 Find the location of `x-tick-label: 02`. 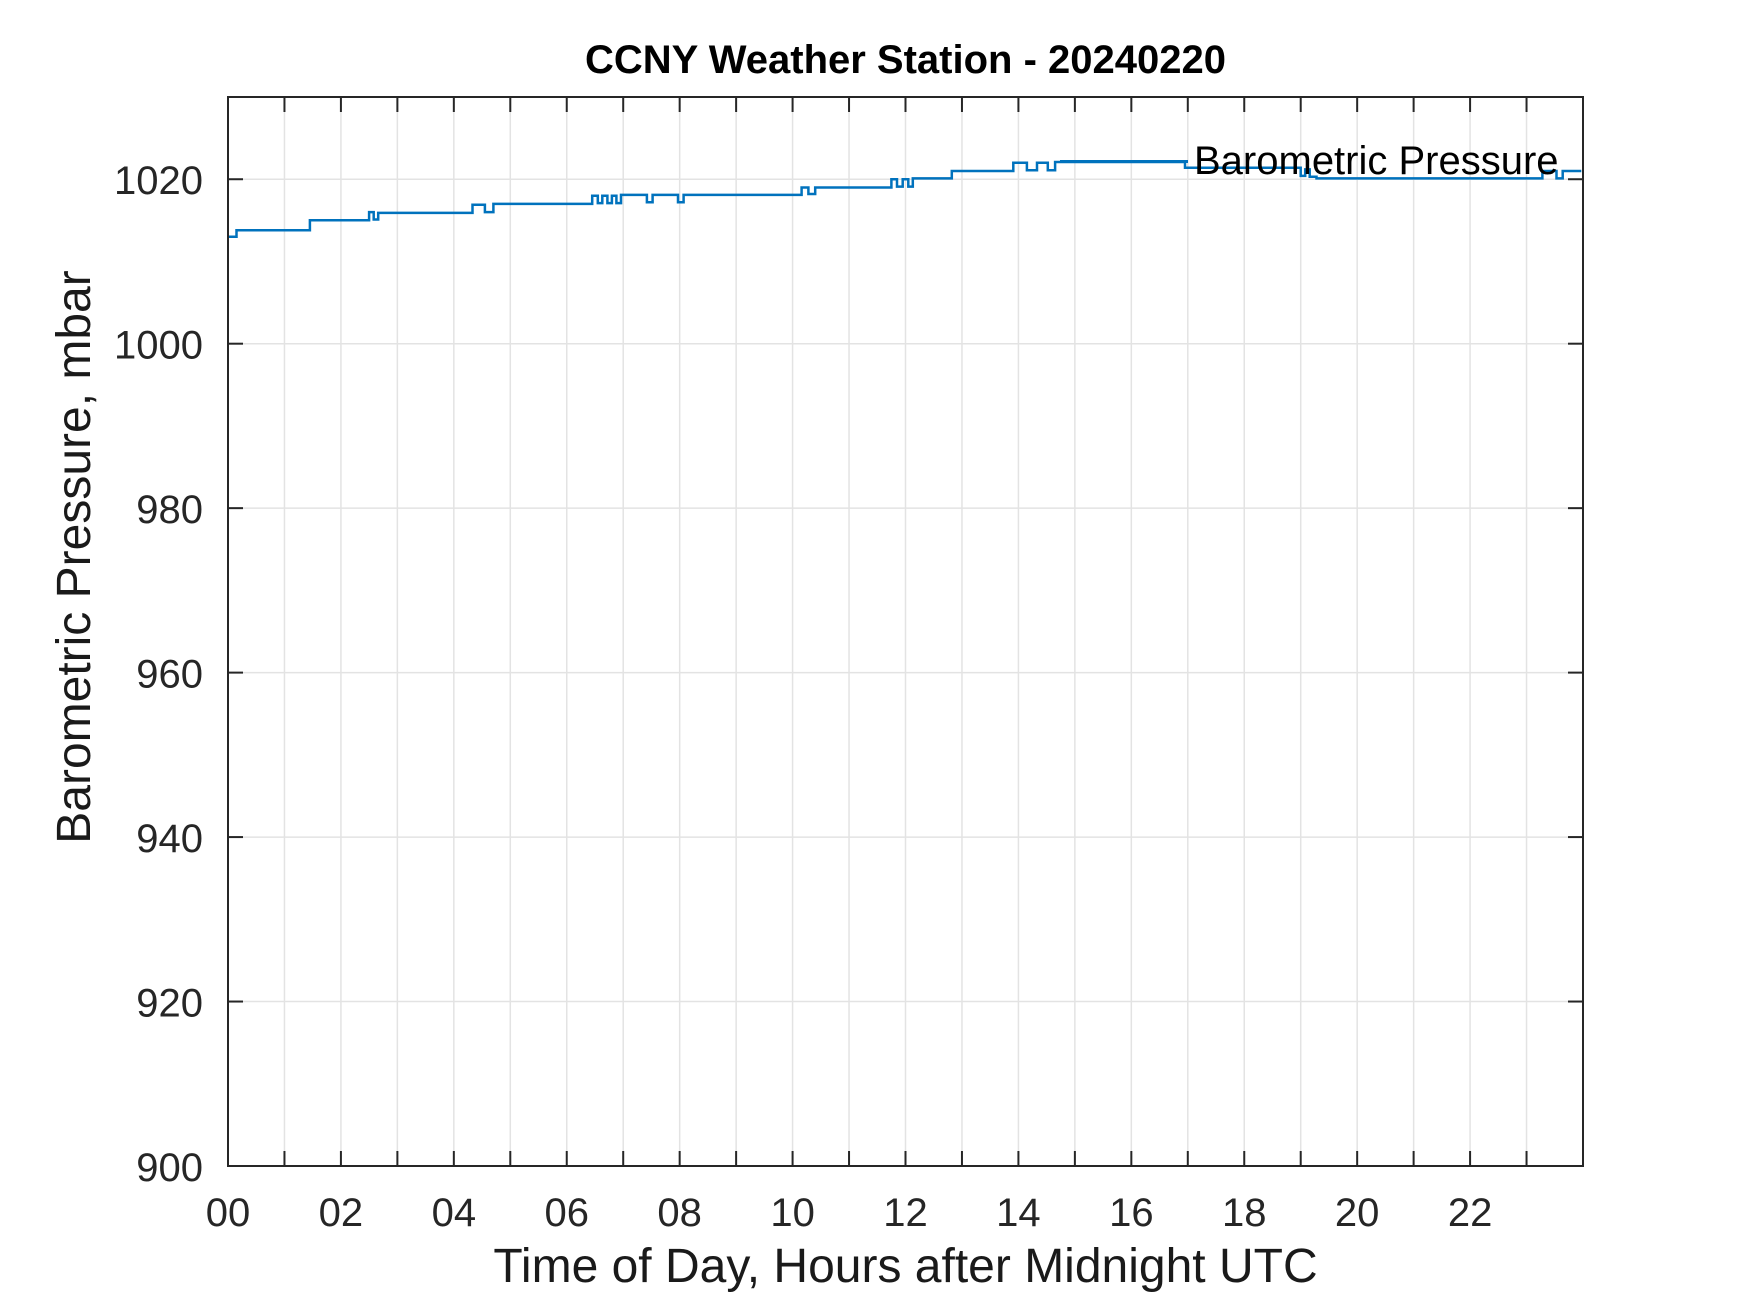

x-tick-label: 02 is located at coordinates (341, 1213).